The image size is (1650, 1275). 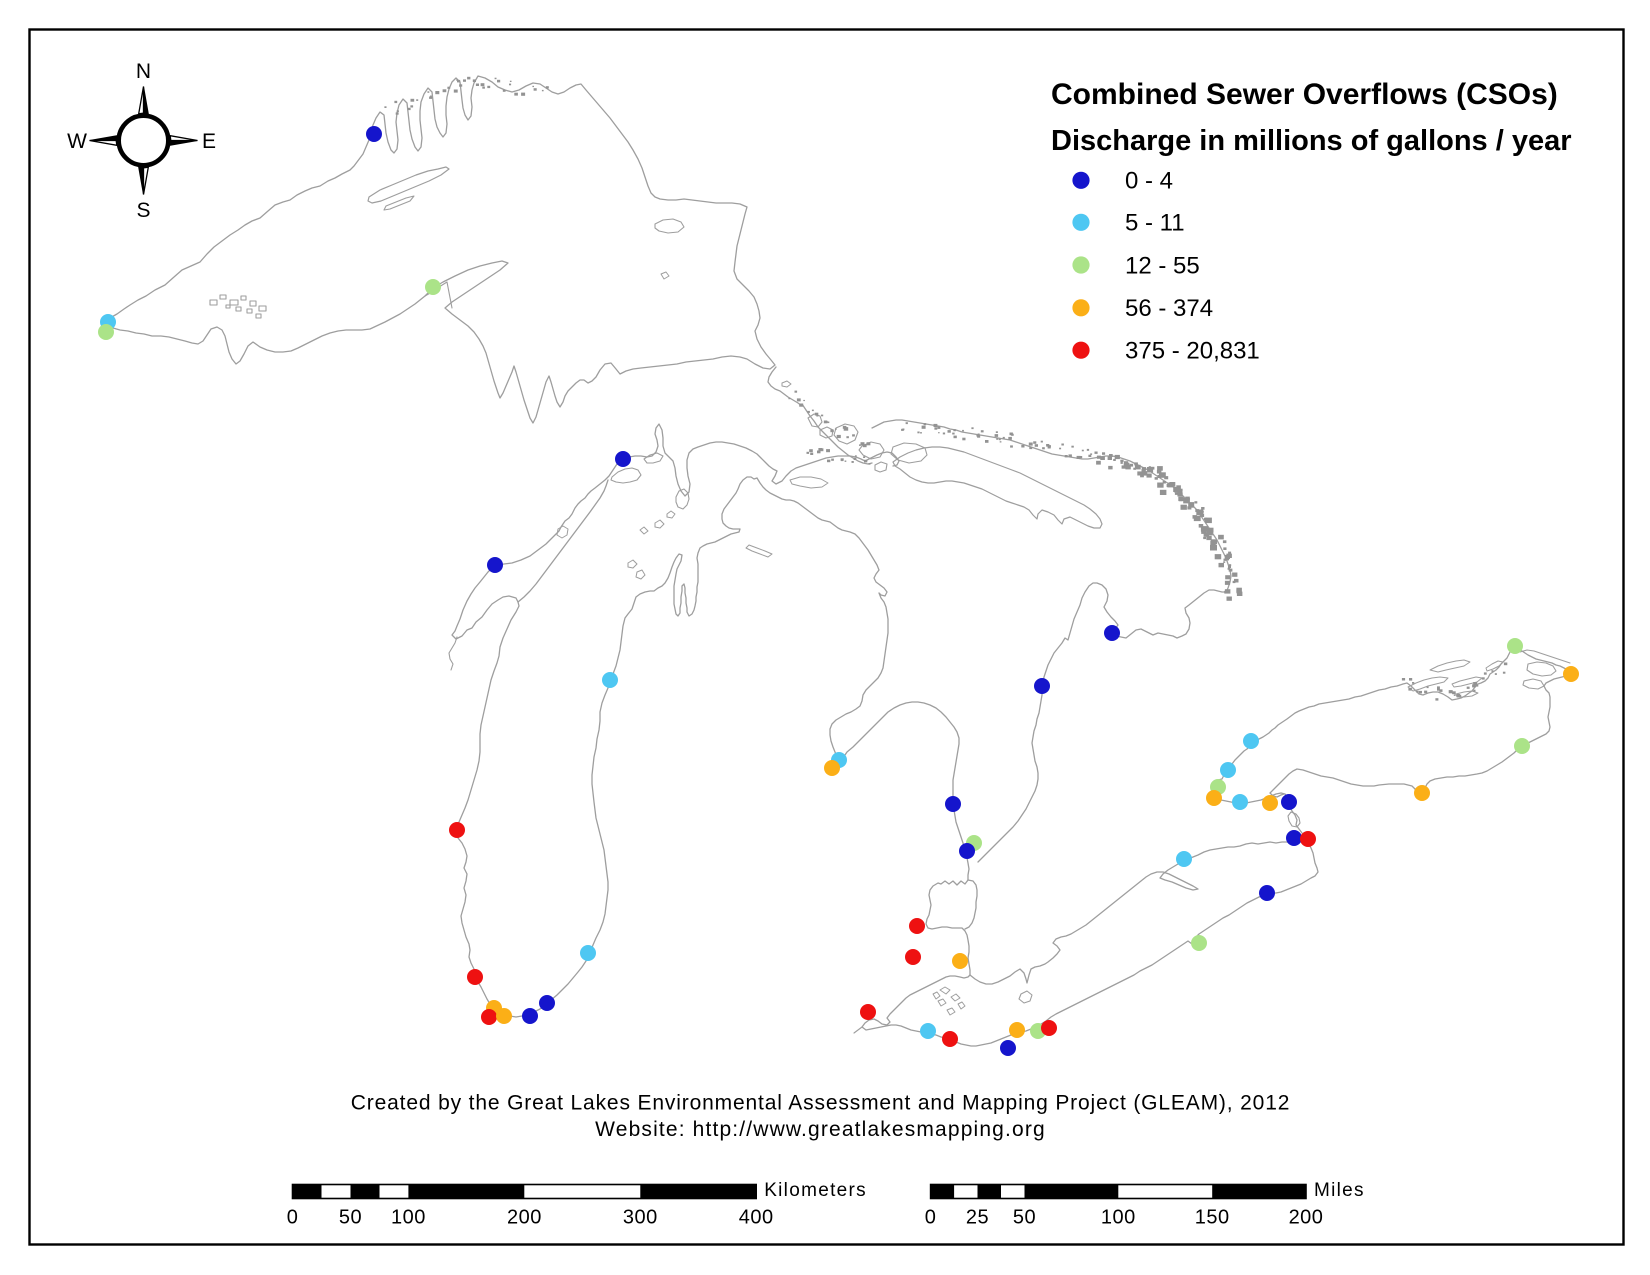 I want to click on svg-text:Combined Sewer Overflows (CSOs: Combined Sewer Overflows (CSOs), so click(x=1304, y=94).